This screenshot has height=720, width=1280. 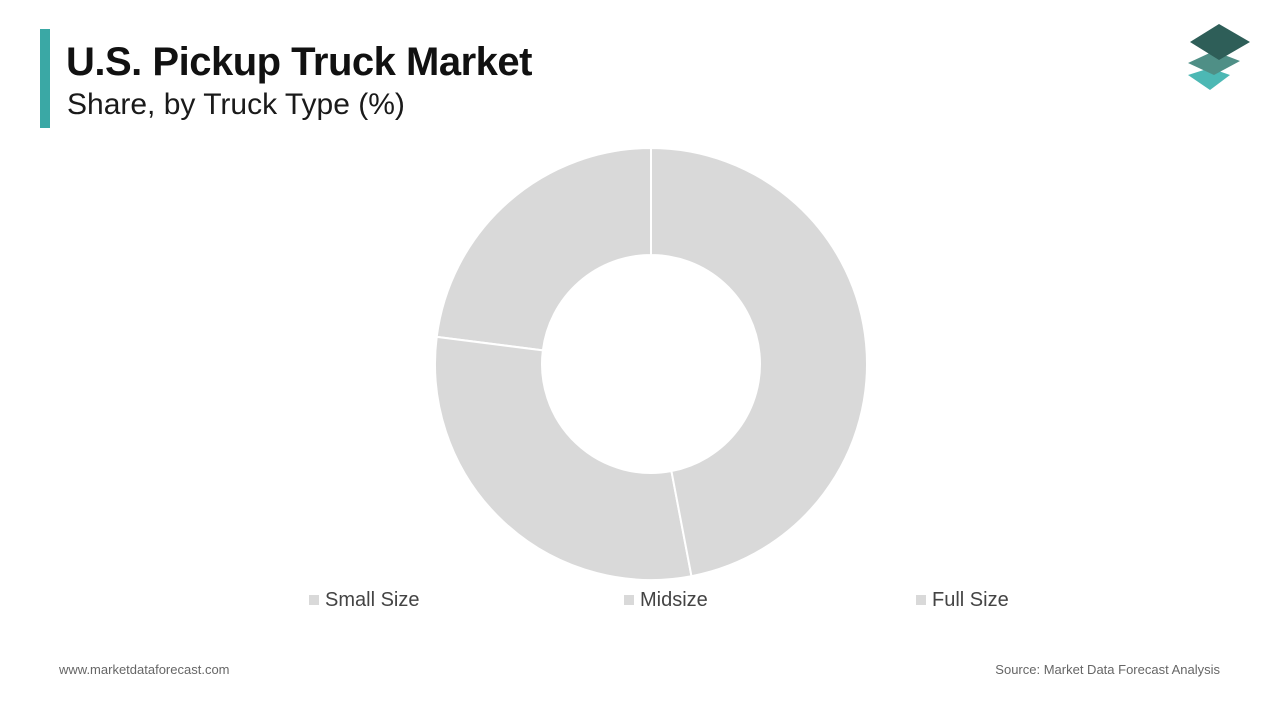 What do you see at coordinates (563, 458) in the screenshot?
I see `donut-slice-midsize` at bounding box center [563, 458].